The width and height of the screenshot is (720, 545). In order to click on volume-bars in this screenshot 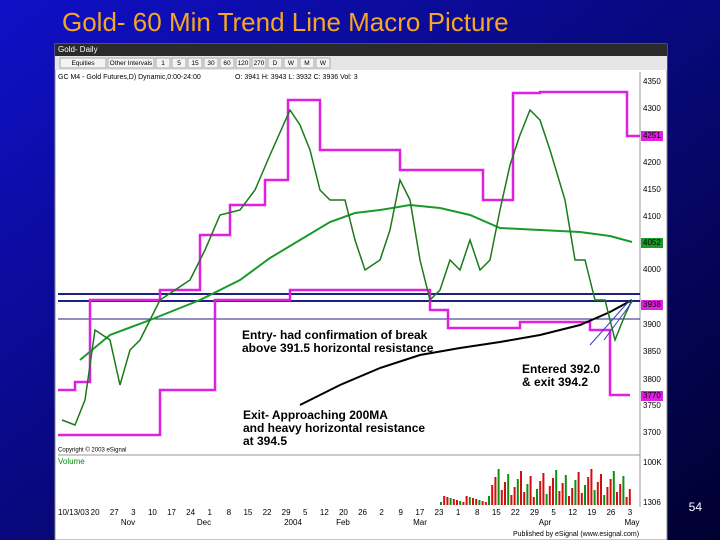, I will do `click(535, 487)`.